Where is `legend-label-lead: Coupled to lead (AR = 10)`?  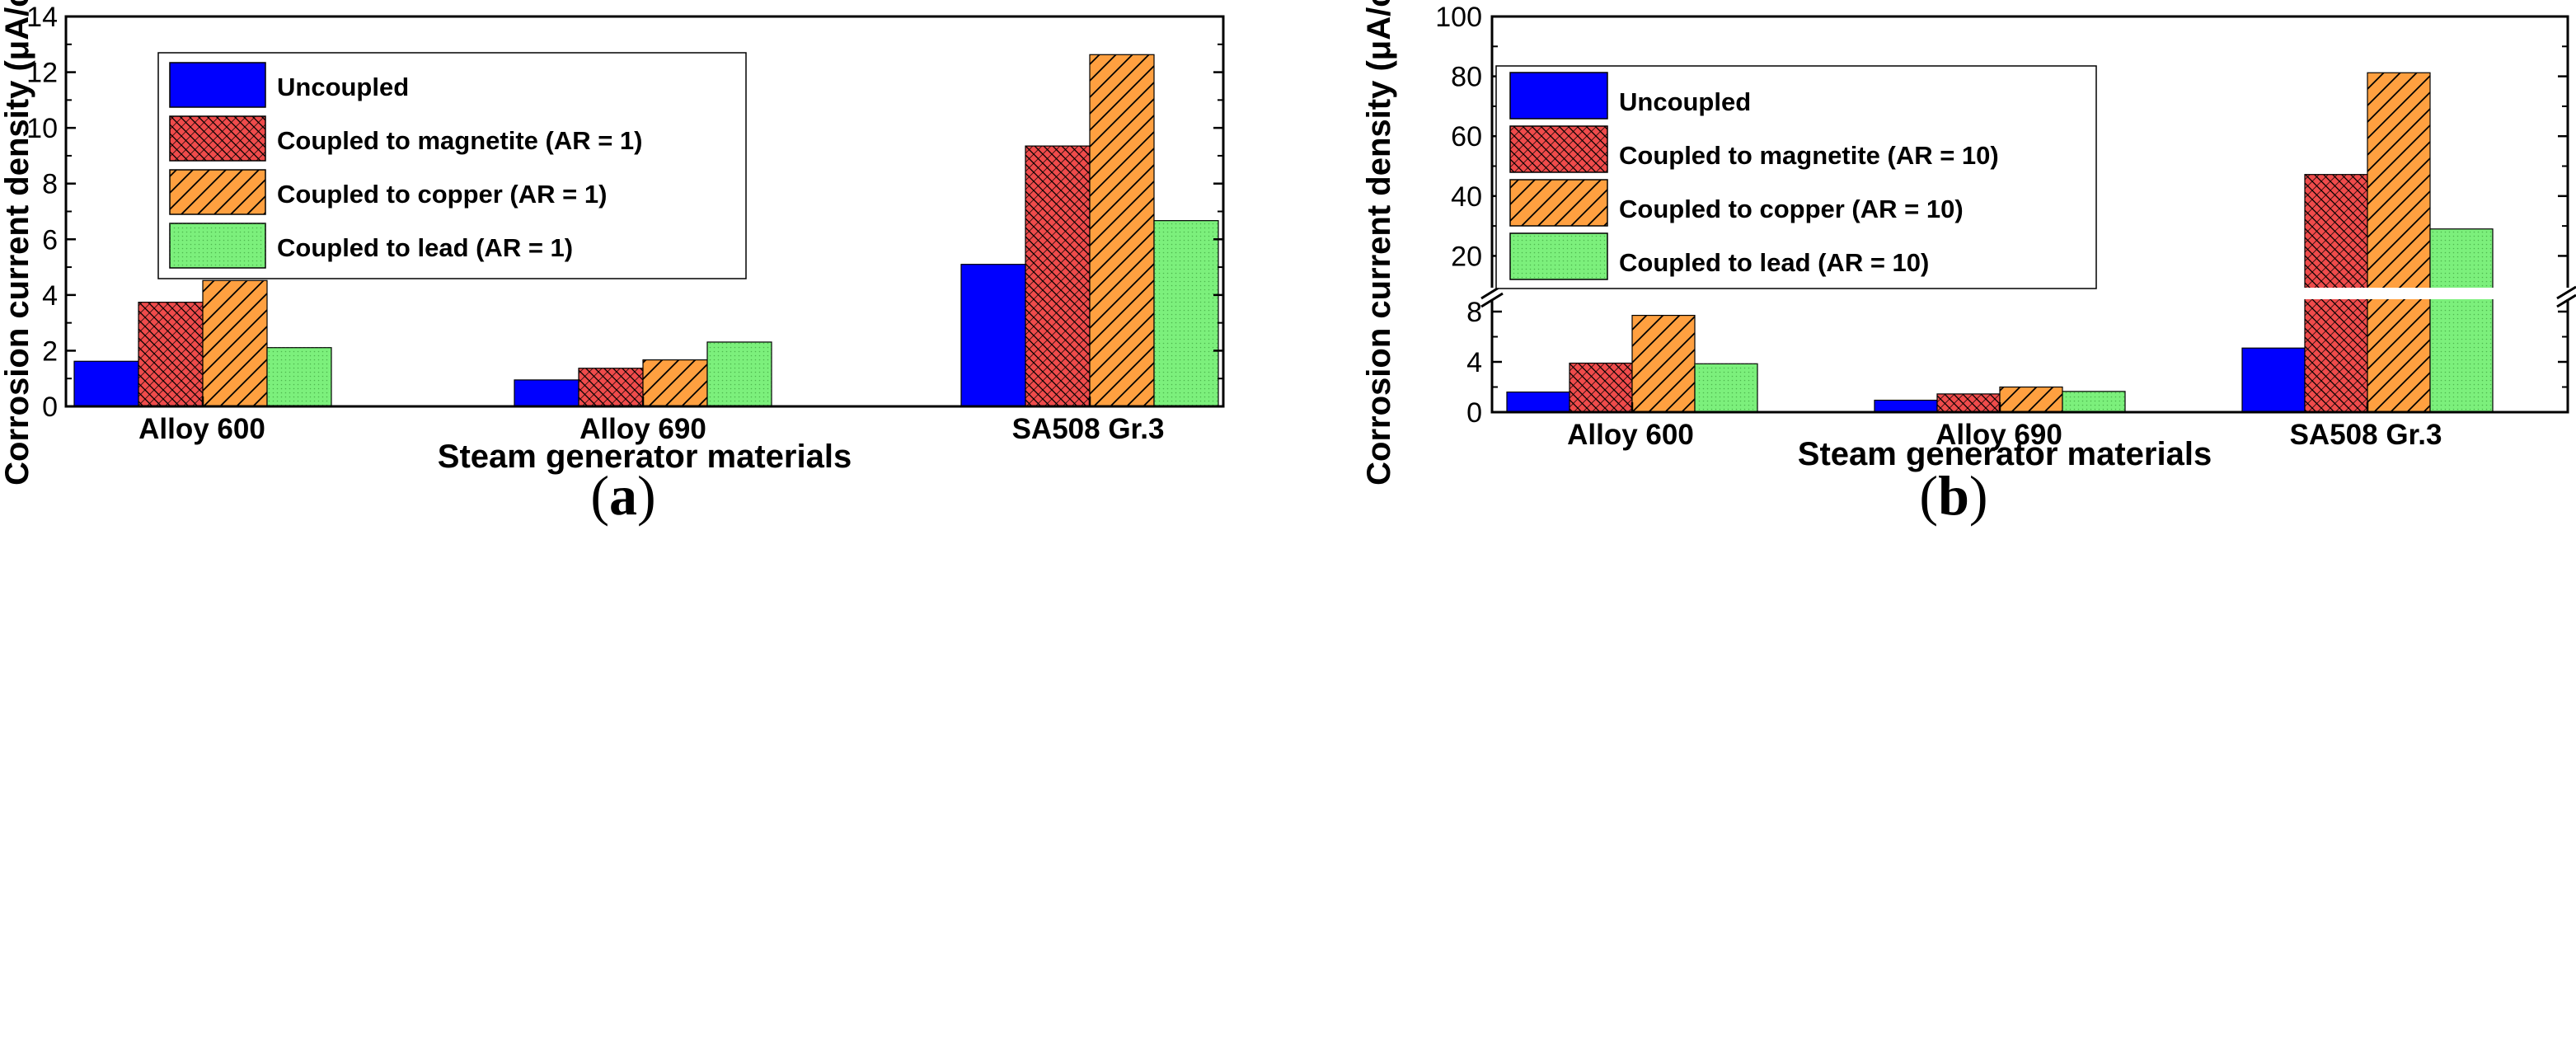 legend-label-lead: Coupled to lead (AR = 10) is located at coordinates (1774, 262).